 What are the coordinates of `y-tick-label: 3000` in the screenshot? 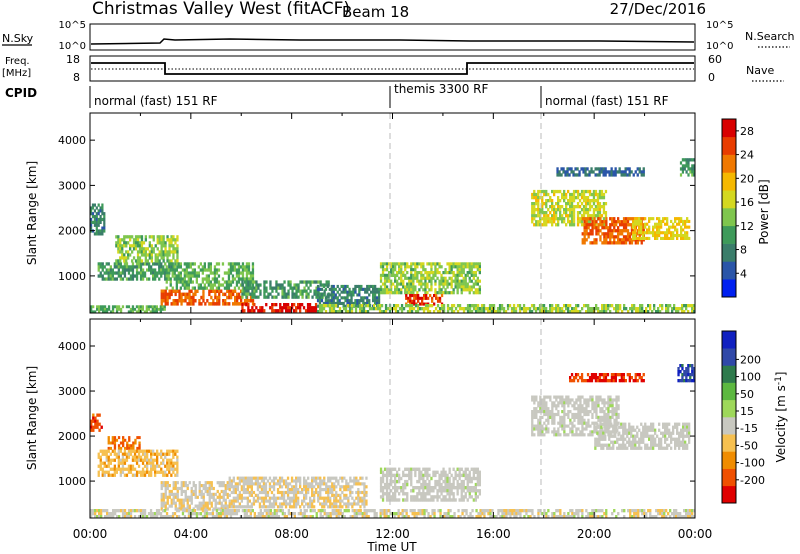 It's located at (72, 185).